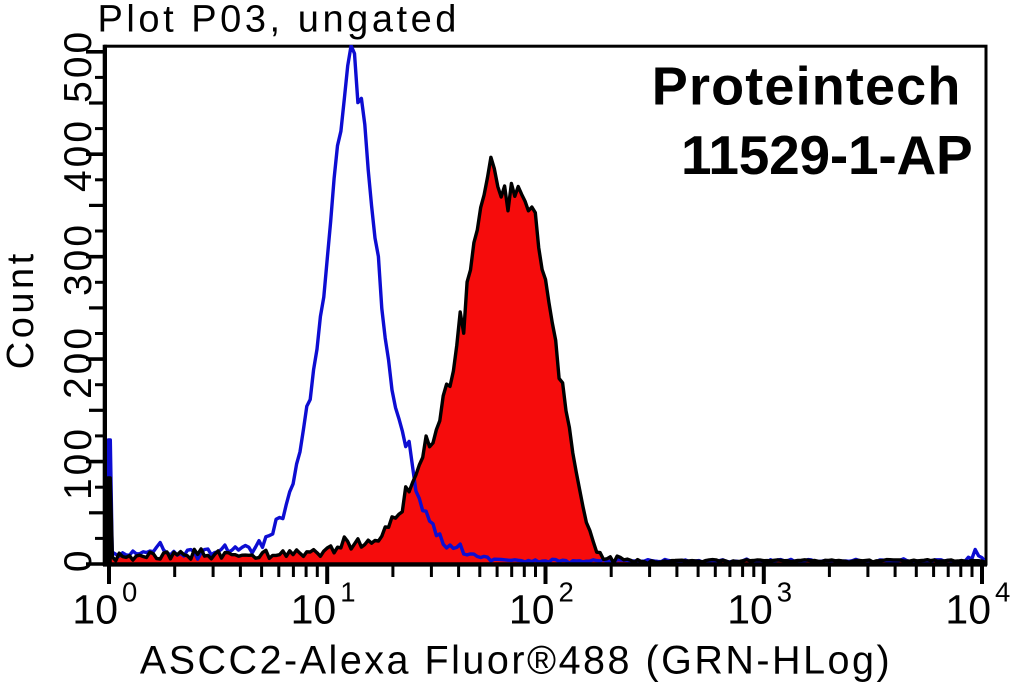  What do you see at coordinates (78, 463) in the screenshot?
I see `svg-text: 100` at bounding box center [78, 463].